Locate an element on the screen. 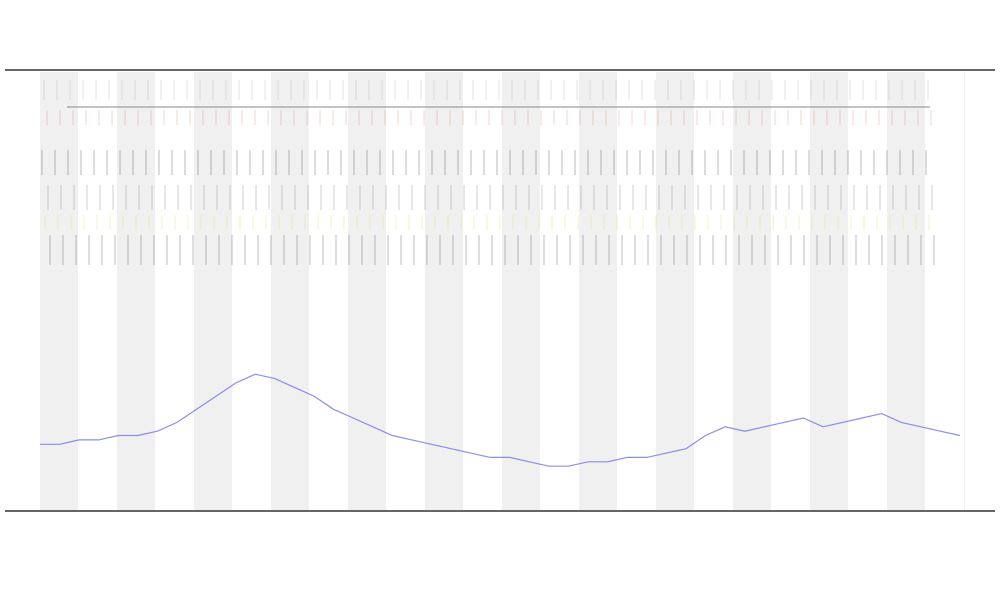 Image resolution: width=1000 pixels, height=600 pixels. series-line is located at coordinates (500, 420).